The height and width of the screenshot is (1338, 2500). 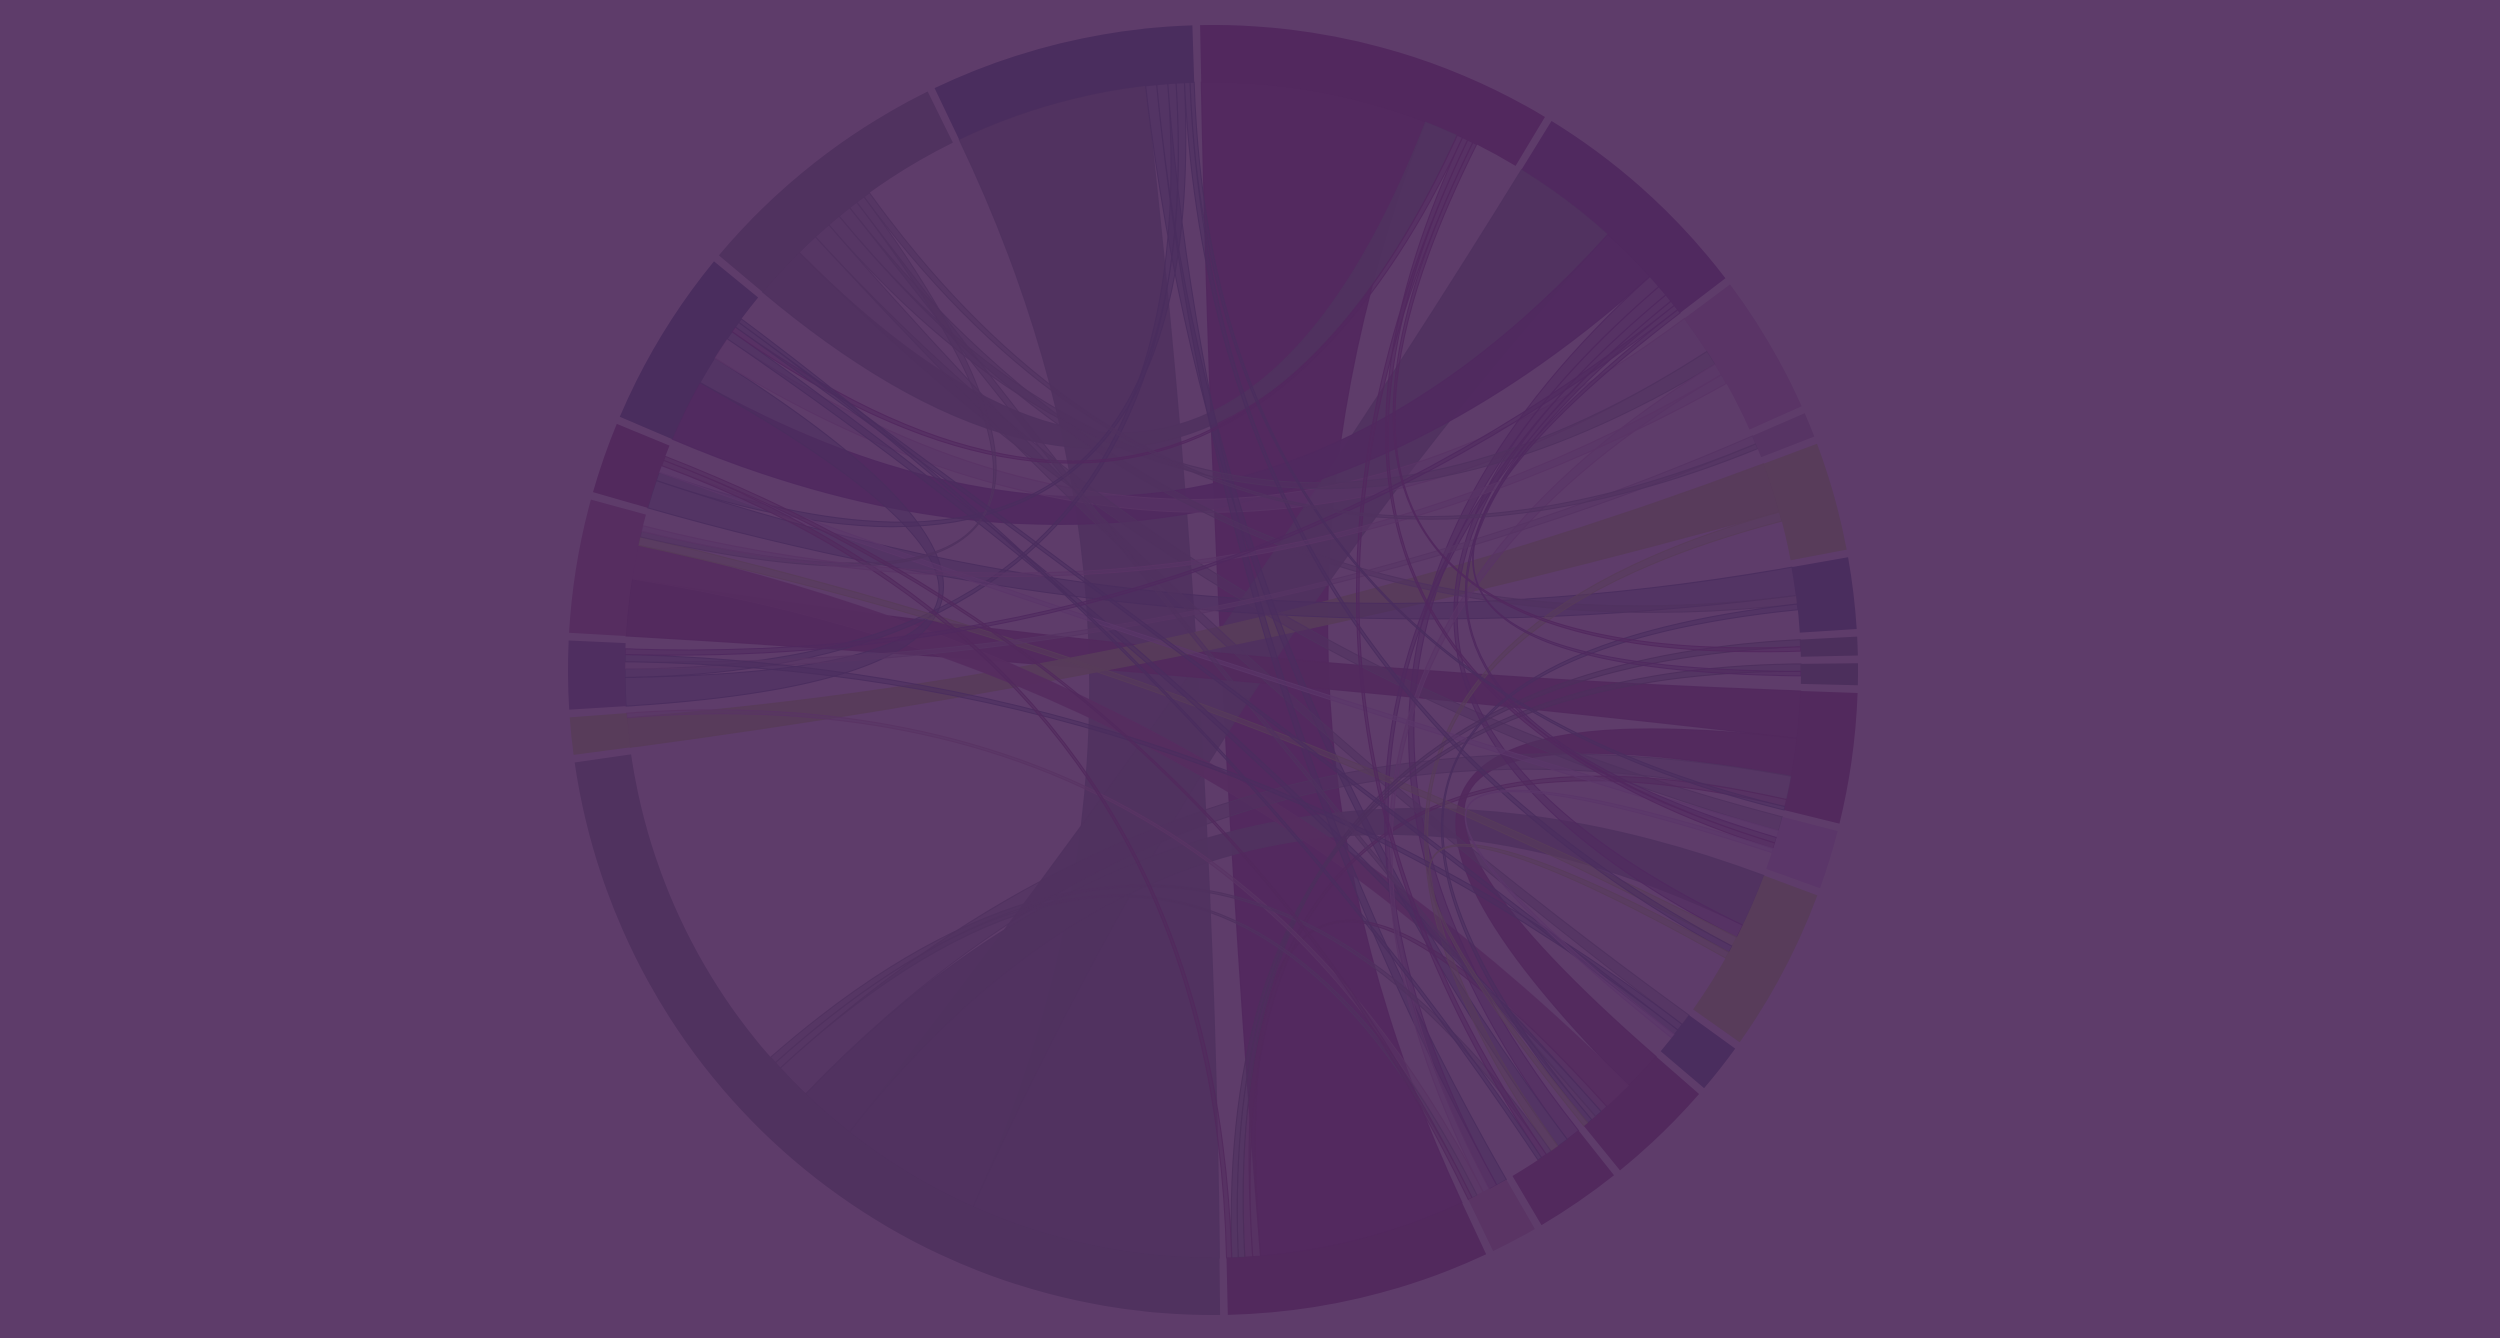 I want to click on group-arc-g8, so click(x=1821, y=757).